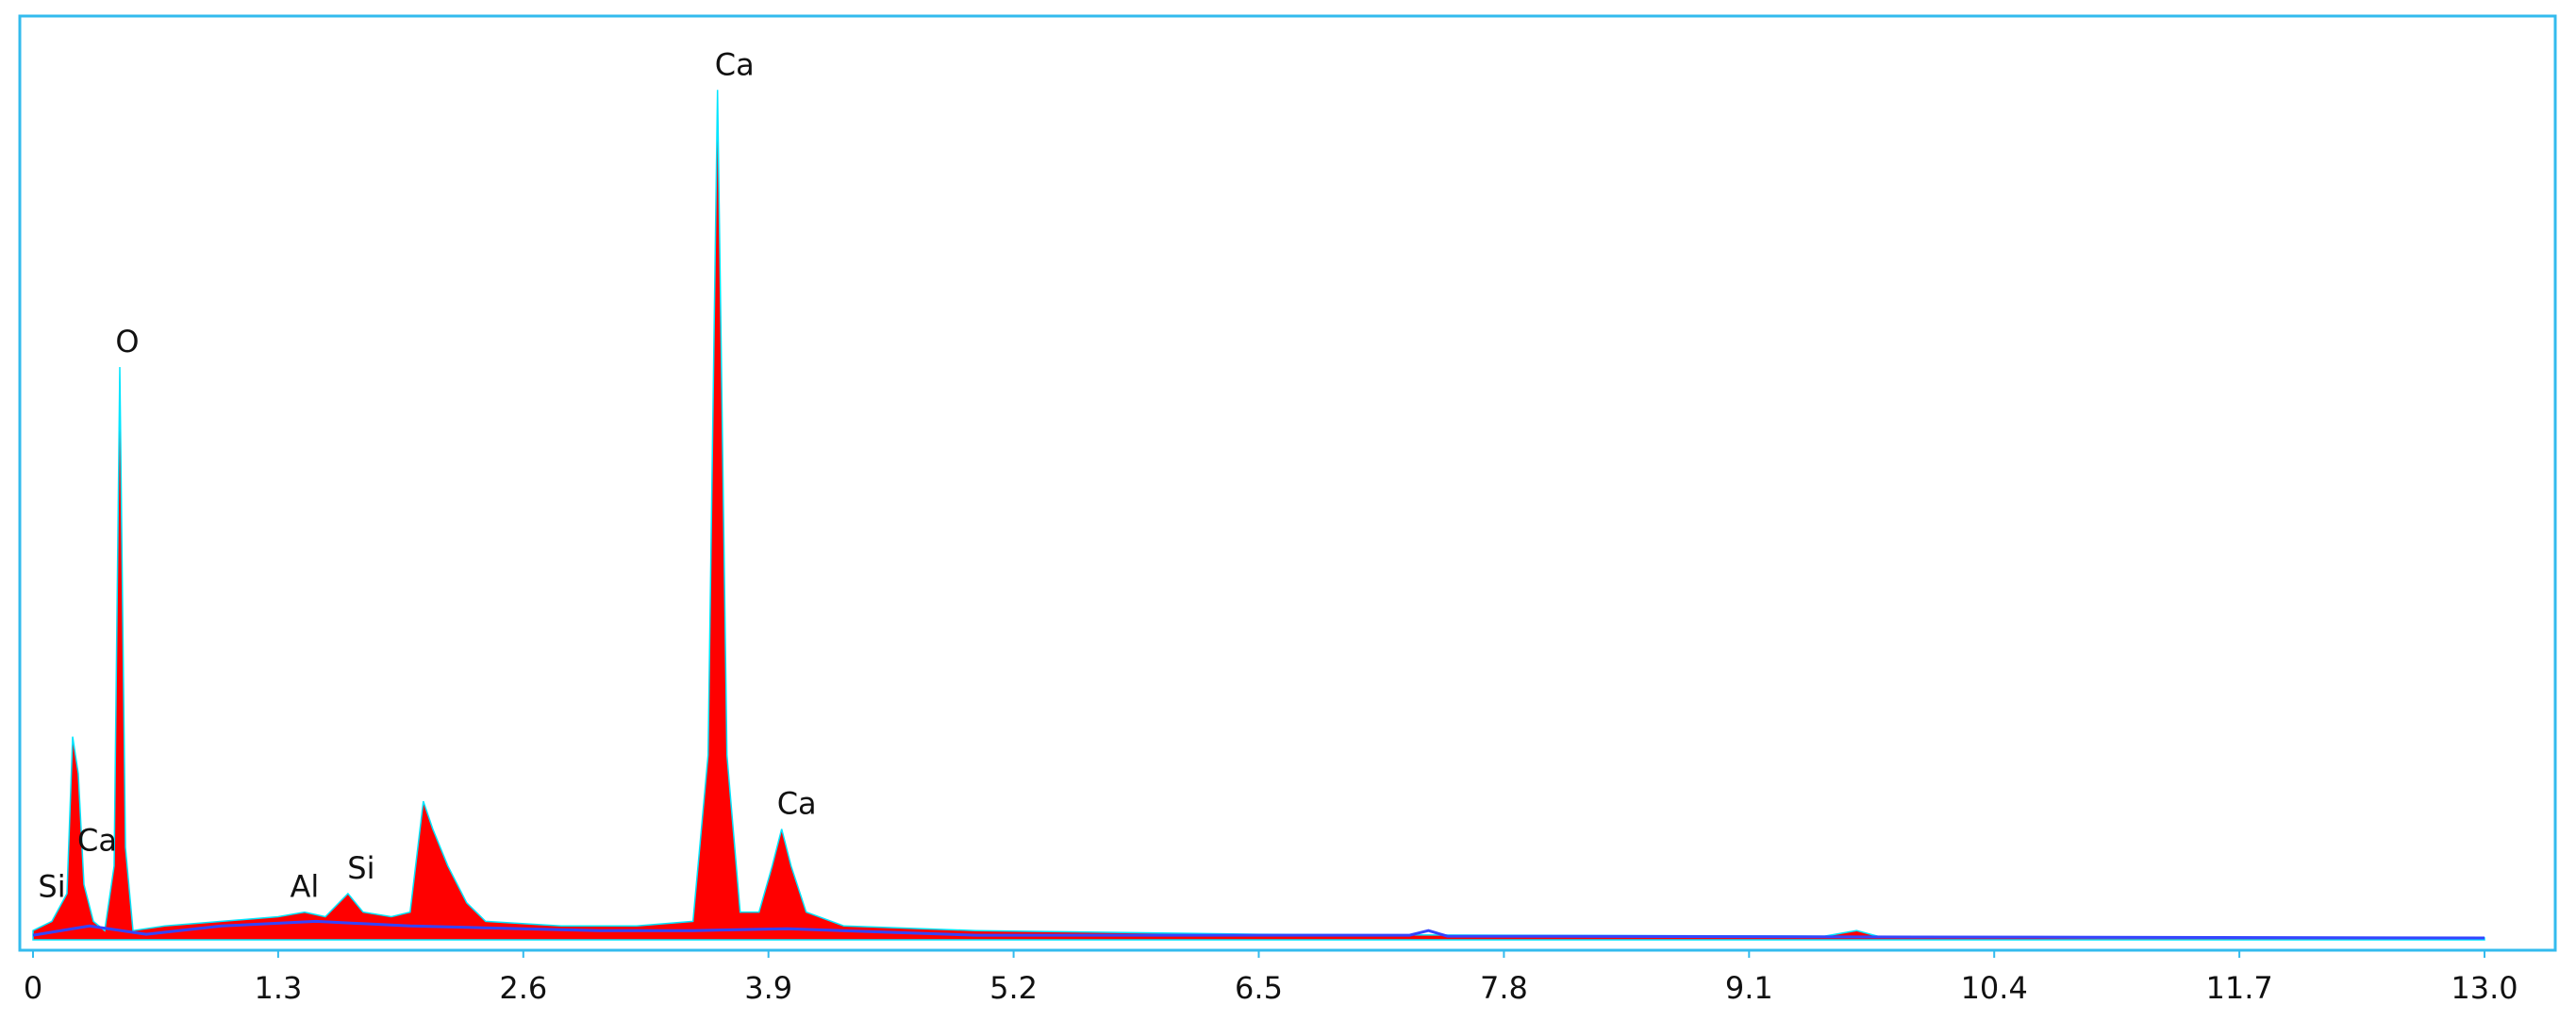 Image resolution: width=2576 pixels, height=1021 pixels. What do you see at coordinates (127, 342) in the screenshot?
I see `peak-label: O` at bounding box center [127, 342].